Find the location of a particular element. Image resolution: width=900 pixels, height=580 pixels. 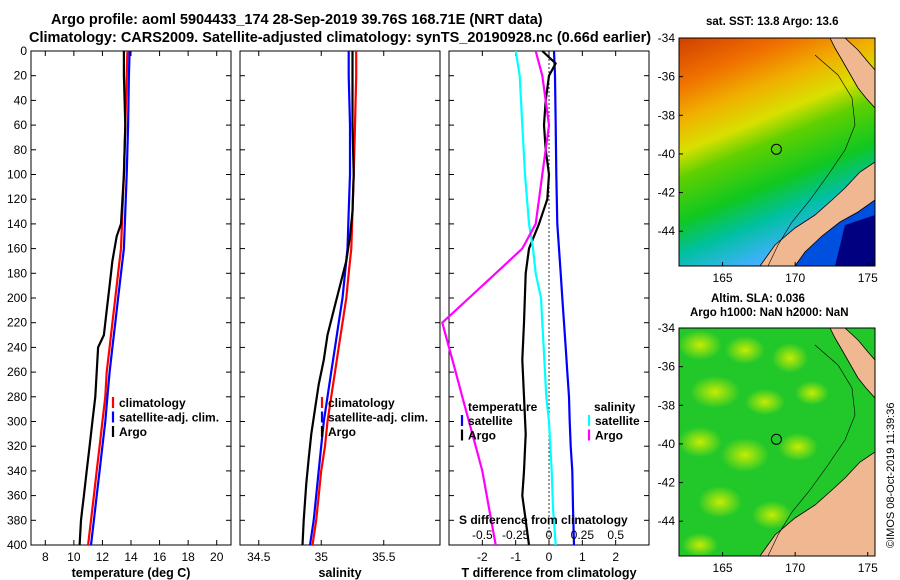

sst-map-ytick-label: -36 is located at coordinates (667, 77).